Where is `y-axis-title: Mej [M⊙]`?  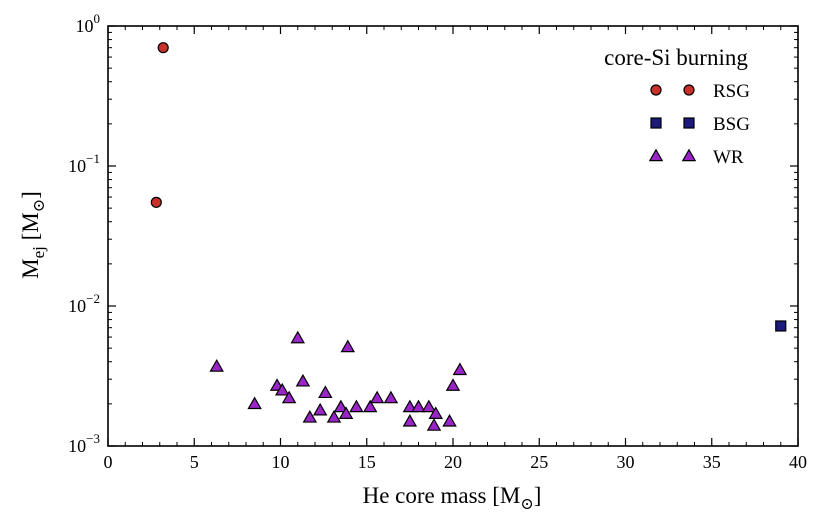
y-axis-title: Mej [M⊙] is located at coordinates (33, 235).